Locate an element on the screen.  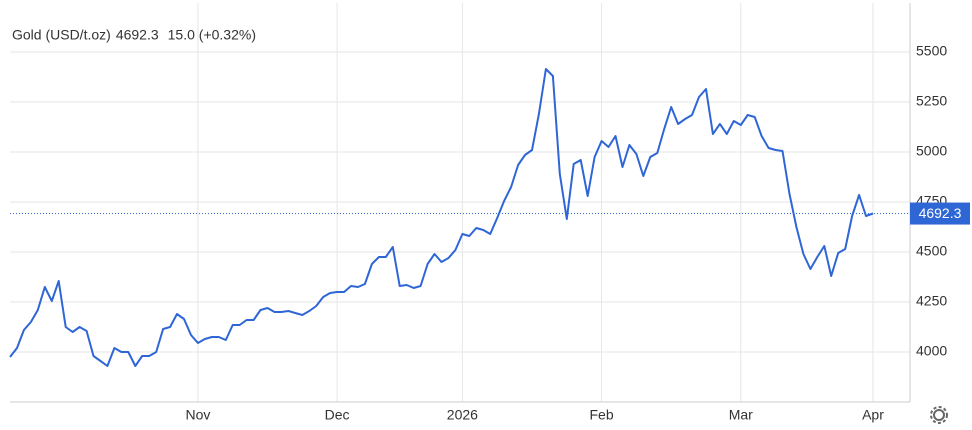
x-tick-label: Dec is located at coordinates (337, 415).